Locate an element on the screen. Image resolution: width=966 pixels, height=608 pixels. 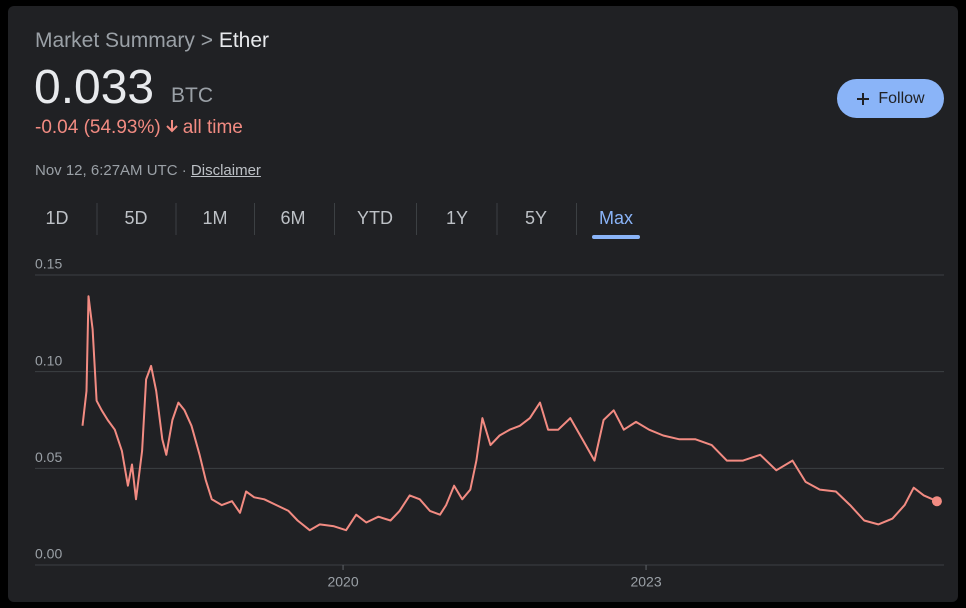
breadcrumb-parent: Market Summary is located at coordinates (115, 40).